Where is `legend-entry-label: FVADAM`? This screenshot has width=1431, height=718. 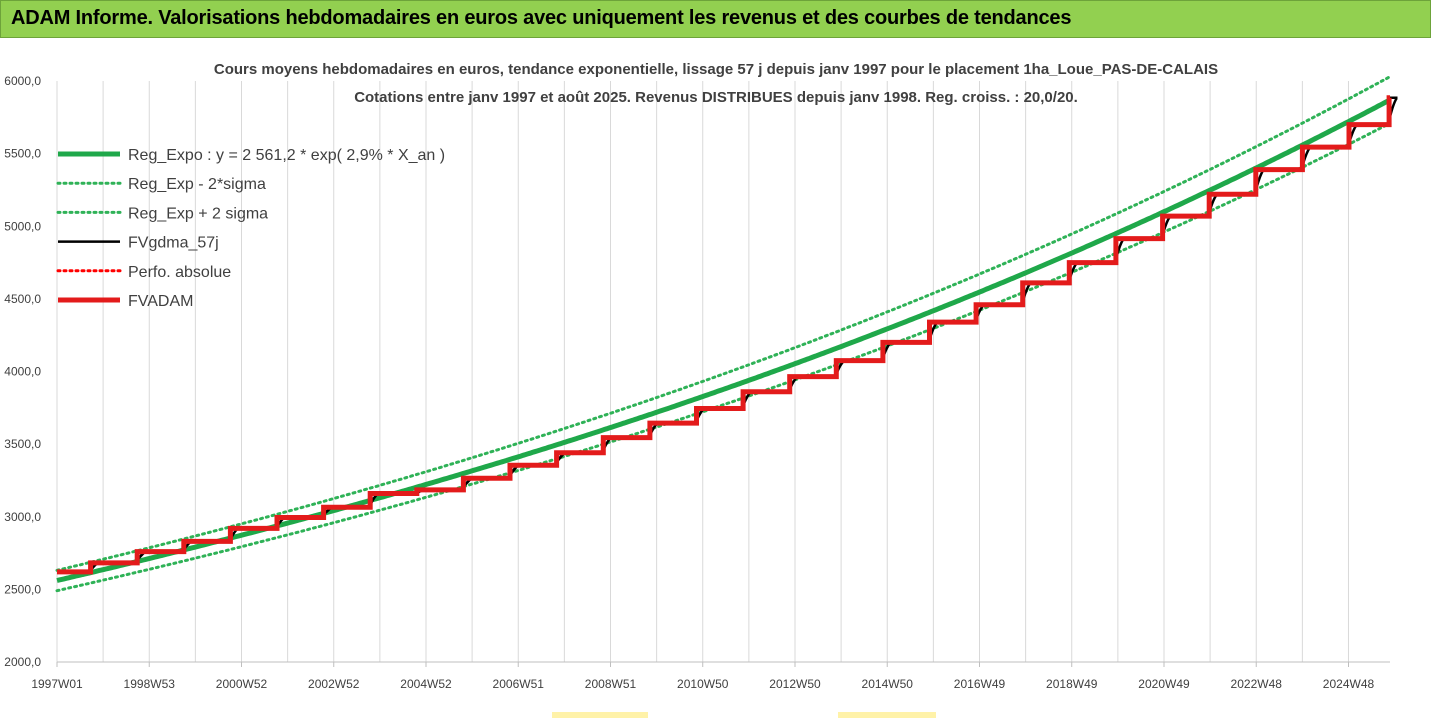
legend-entry-label: FVADAM is located at coordinates (160, 301).